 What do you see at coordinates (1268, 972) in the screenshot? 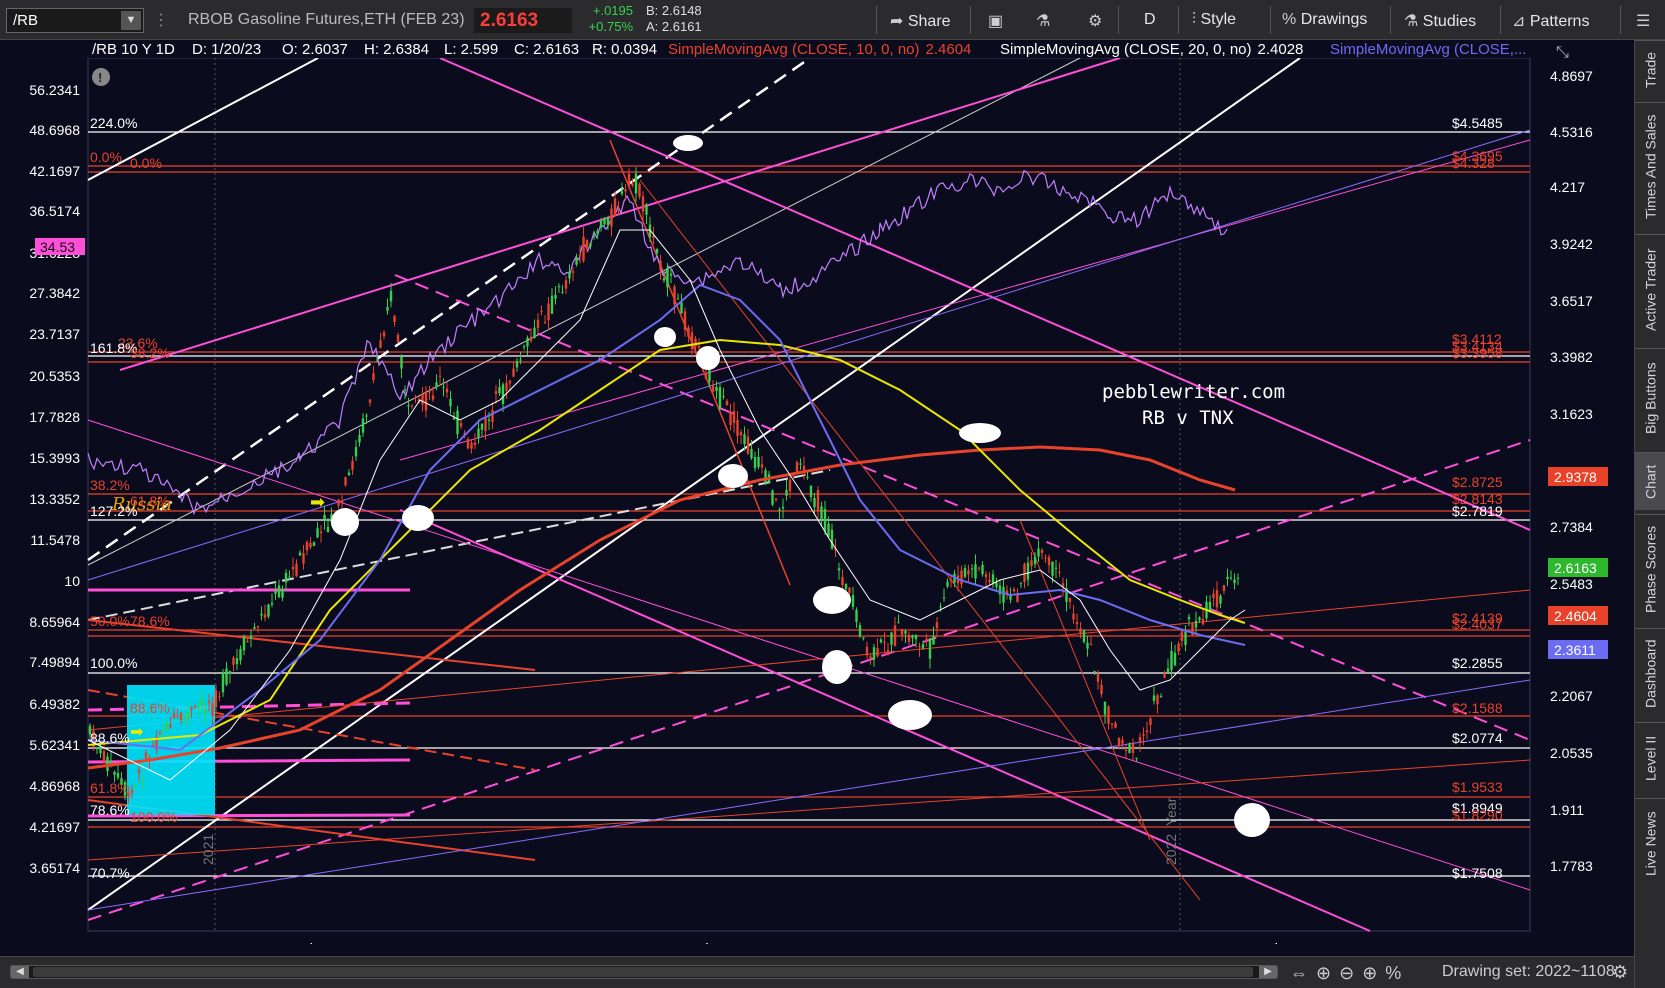
I see `scroll-right-button: ▶` at bounding box center [1268, 972].